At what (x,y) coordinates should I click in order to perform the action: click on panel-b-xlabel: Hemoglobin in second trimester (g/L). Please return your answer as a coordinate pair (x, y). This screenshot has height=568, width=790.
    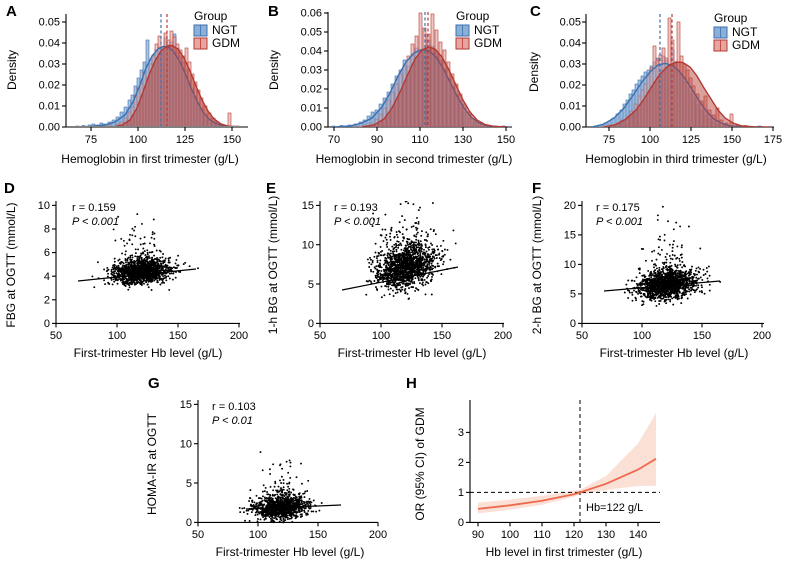
    Looking at the image, I should click on (414, 159).